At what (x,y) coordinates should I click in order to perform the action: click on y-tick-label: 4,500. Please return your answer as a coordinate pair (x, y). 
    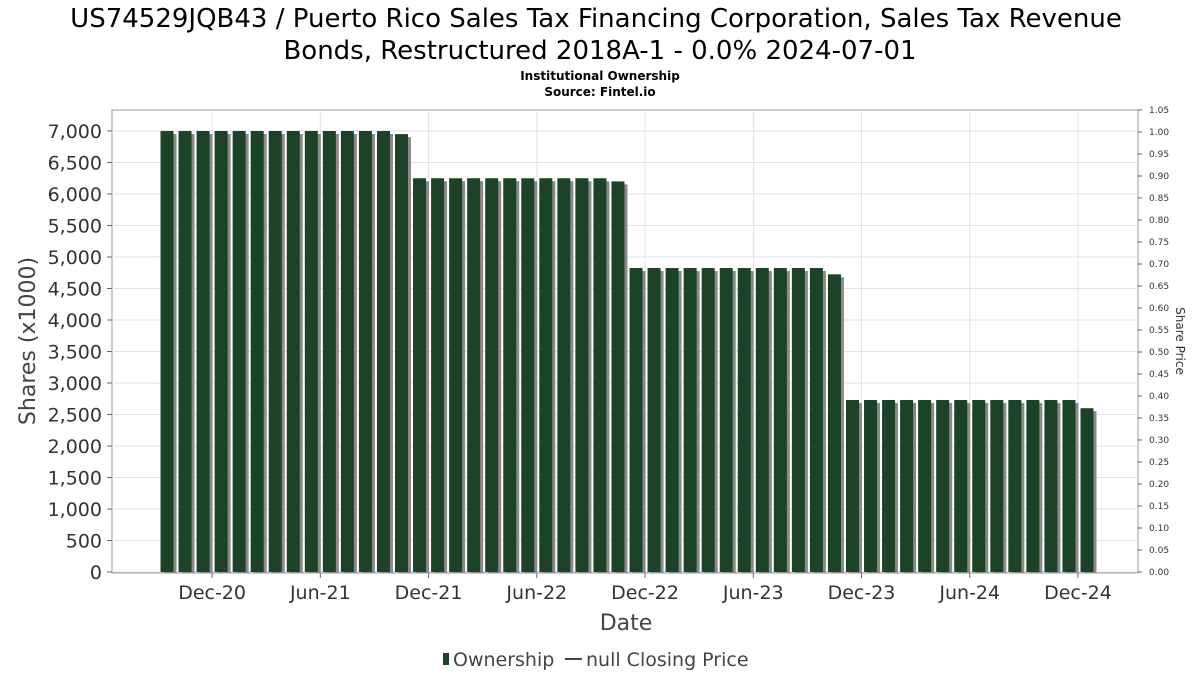
    Looking at the image, I should click on (75, 290).